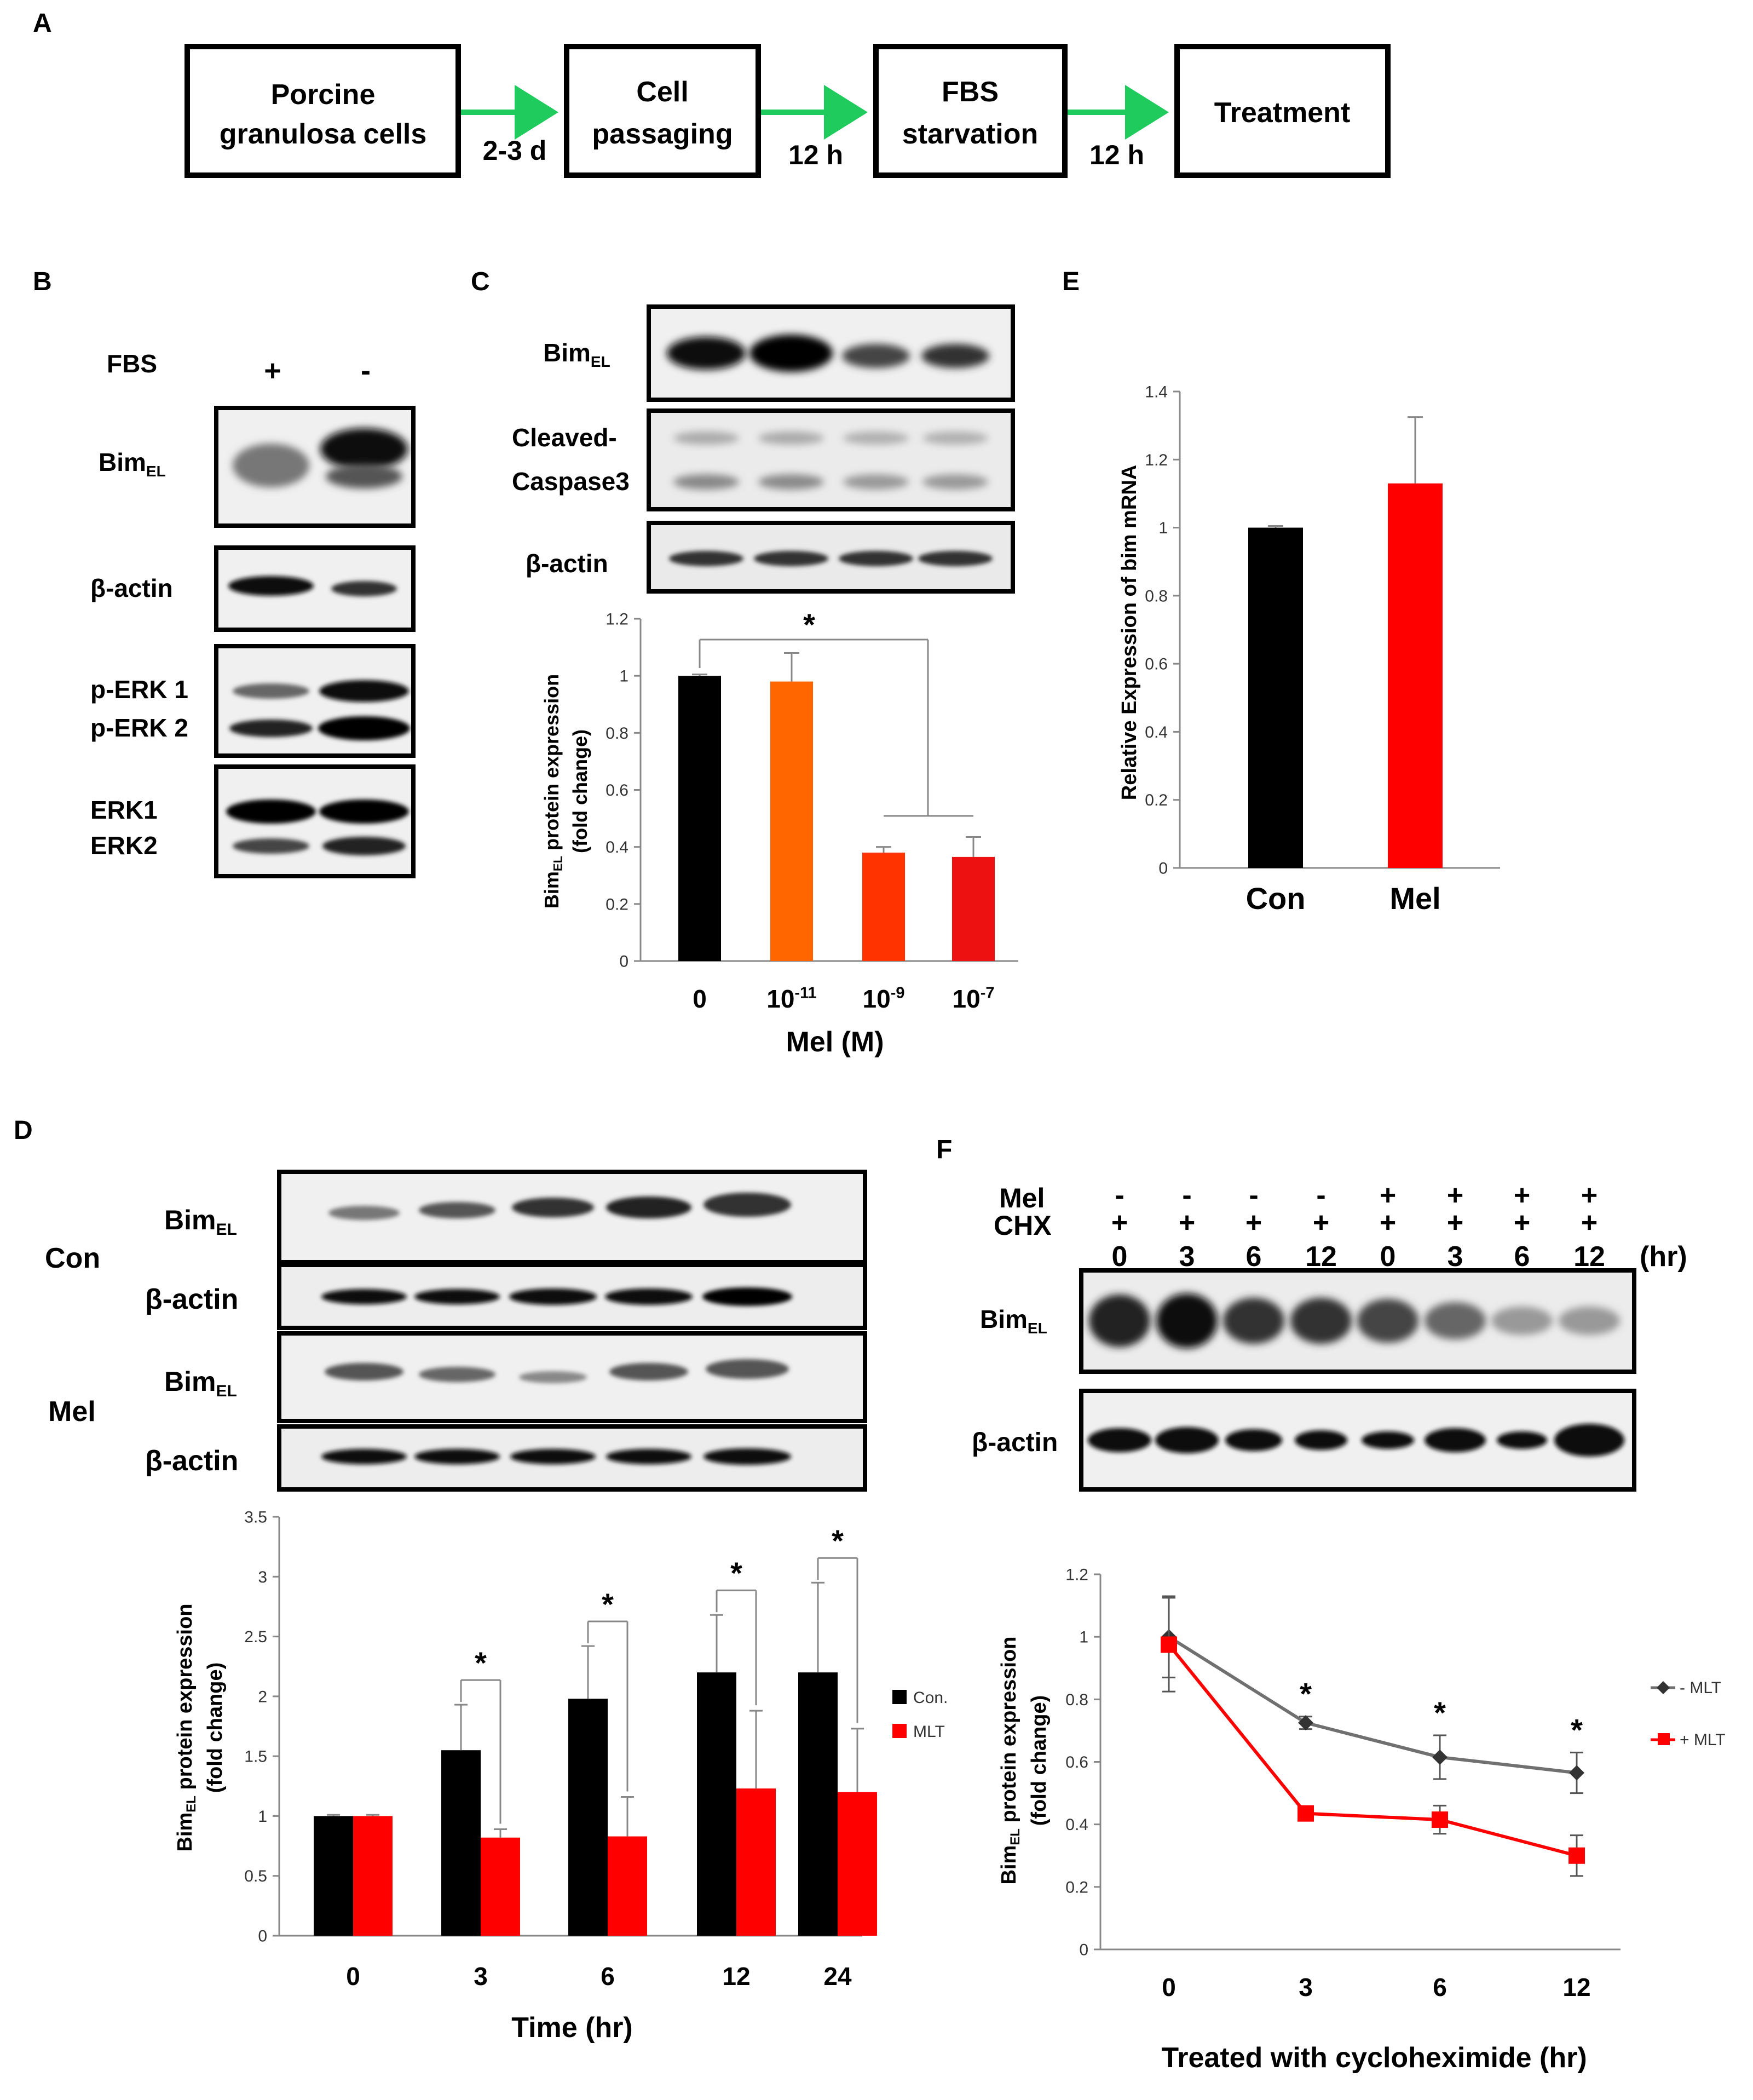  I want to click on x-tick-label: 10-11, so click(791, 999).